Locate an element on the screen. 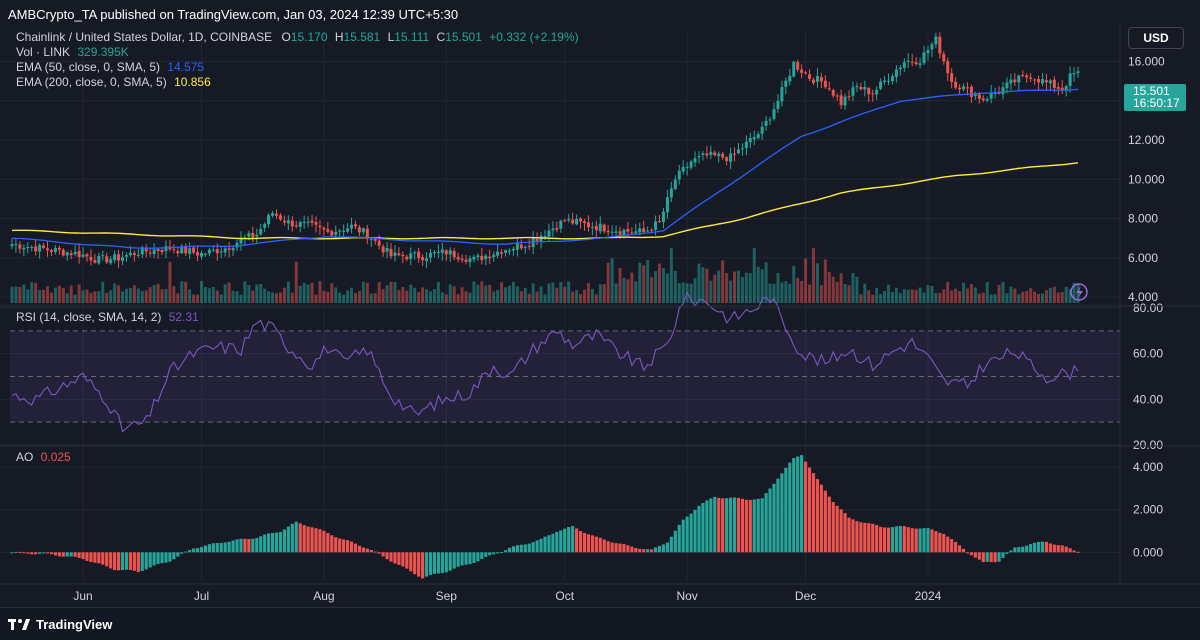  lightning-icon is located at coordinates (1079, 292).